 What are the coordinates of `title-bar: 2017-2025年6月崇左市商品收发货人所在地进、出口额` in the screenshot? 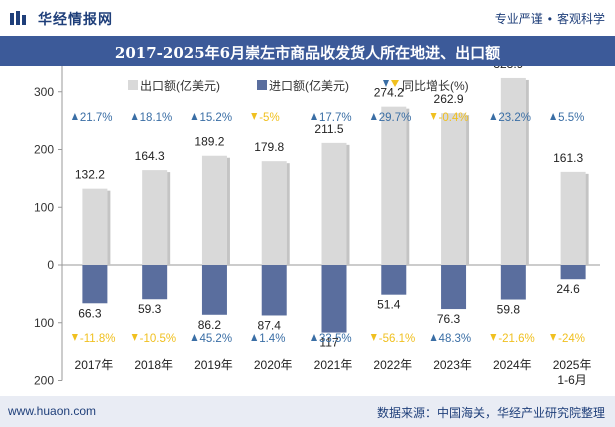 It's located at (307, 51).